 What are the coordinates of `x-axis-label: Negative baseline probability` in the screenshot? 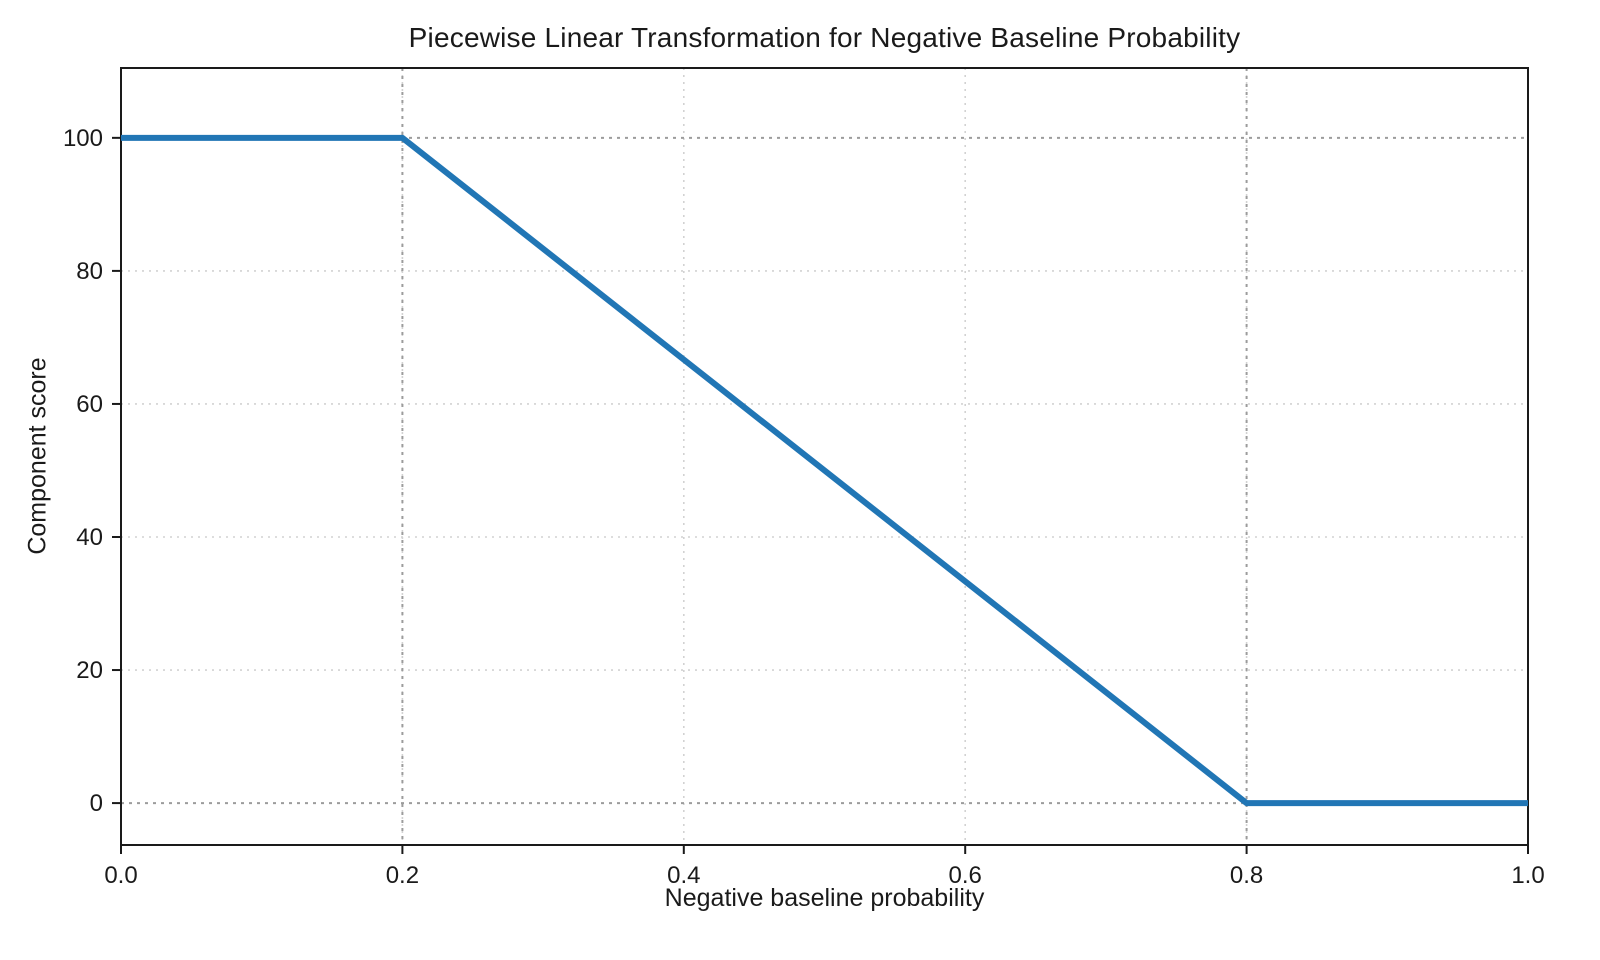 It's located at (824, 898).